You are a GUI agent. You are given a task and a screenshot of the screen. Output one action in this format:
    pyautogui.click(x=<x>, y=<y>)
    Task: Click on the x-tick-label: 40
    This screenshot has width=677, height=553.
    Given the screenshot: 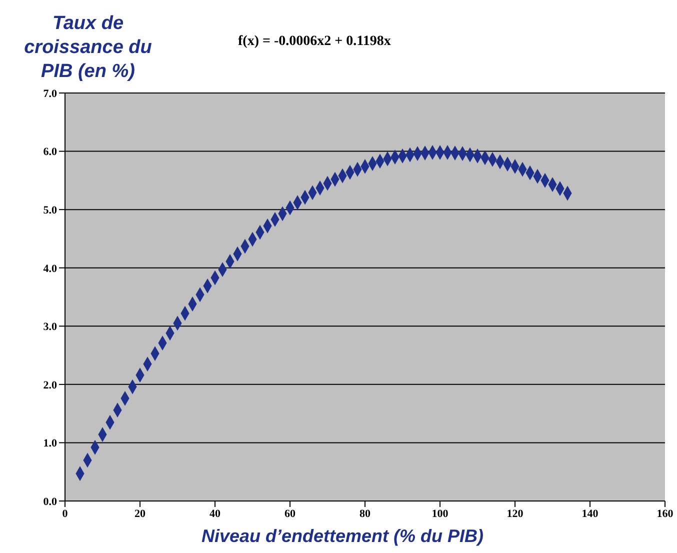 What is the action you would take?
    pyautogui.click(x=215, y=514)
    